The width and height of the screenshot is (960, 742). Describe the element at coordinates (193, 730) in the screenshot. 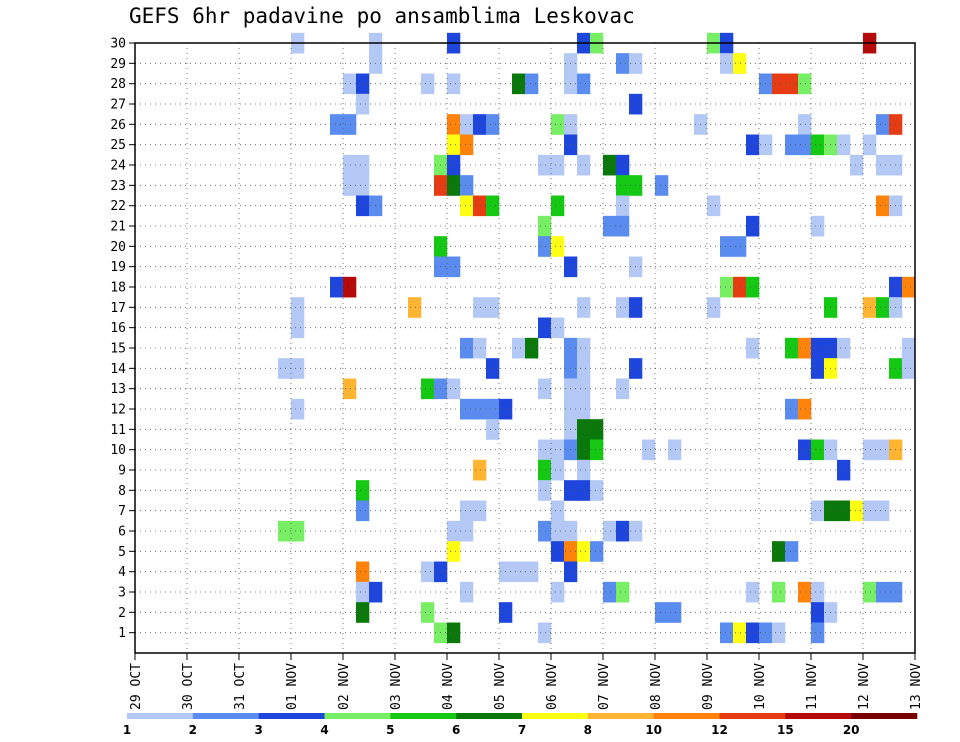

I see `colorbar-label: 2` at that location.